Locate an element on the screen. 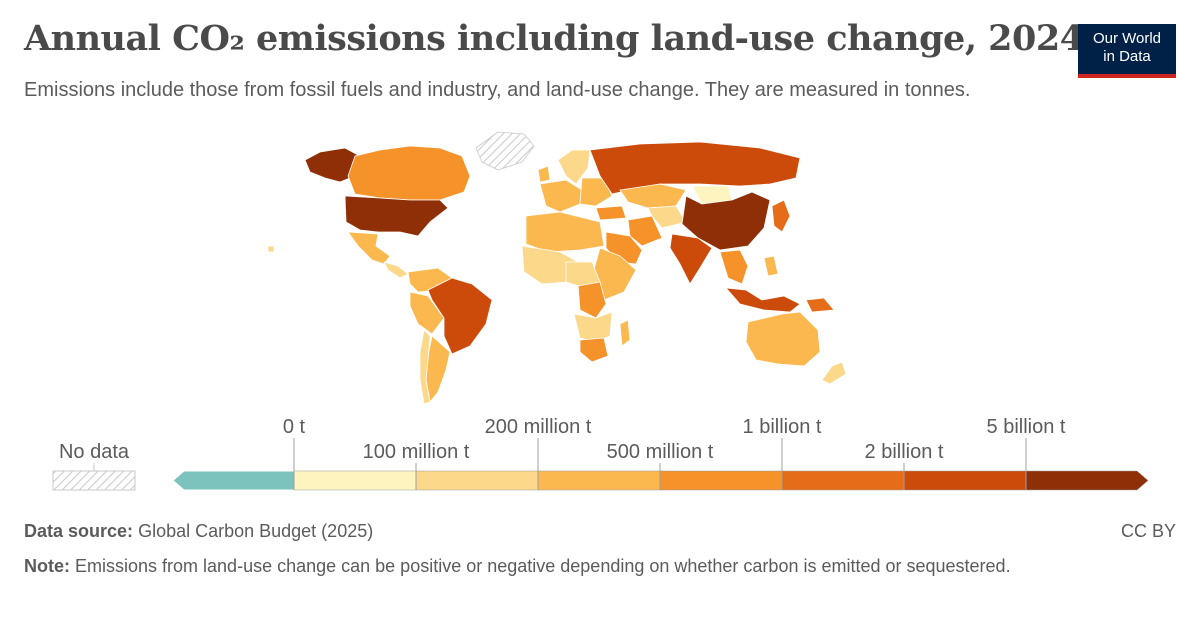 This screenshot has height=627, width=1200. region-united-states is located at coordinates (396, 216).